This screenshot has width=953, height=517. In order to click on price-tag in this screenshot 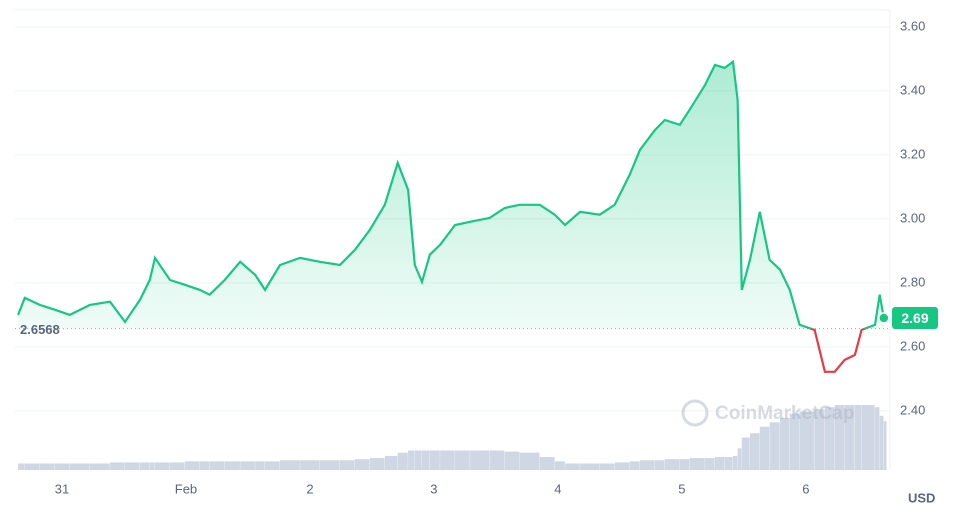, I will do `click(915, 318)`.